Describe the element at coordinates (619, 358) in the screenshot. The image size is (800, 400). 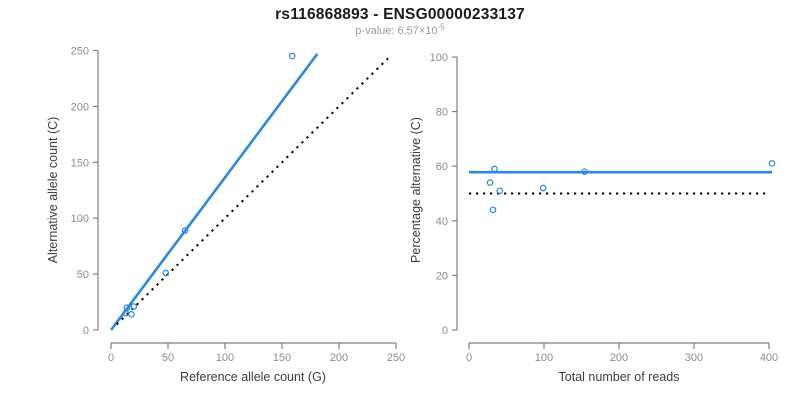
I see `x-tick-label-right: 200` at that location.